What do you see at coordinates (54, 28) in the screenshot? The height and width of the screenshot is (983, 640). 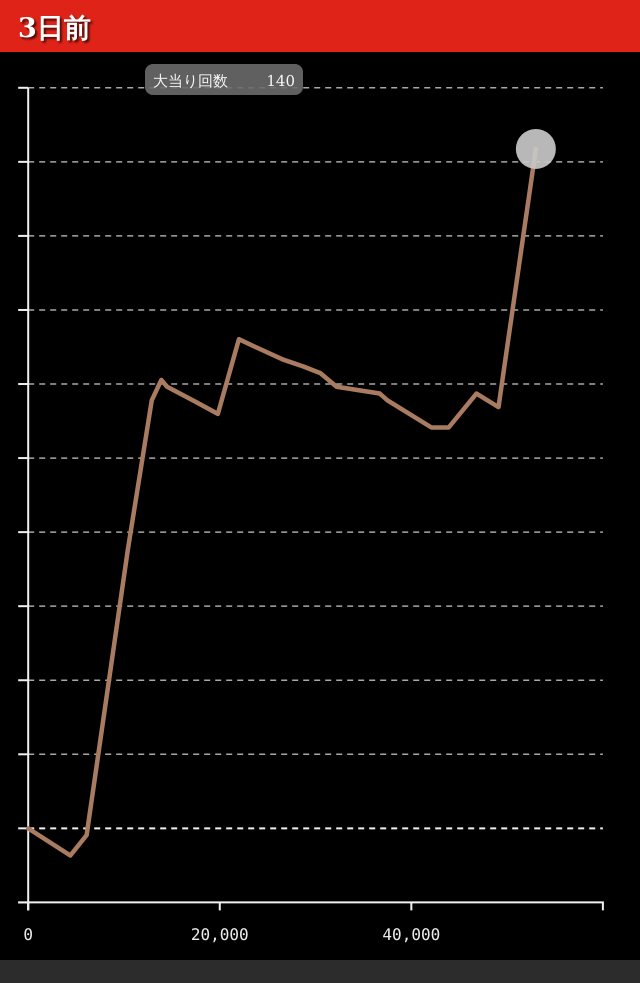 I see `chart-title: 3日前` at bounding box center [54, 28].